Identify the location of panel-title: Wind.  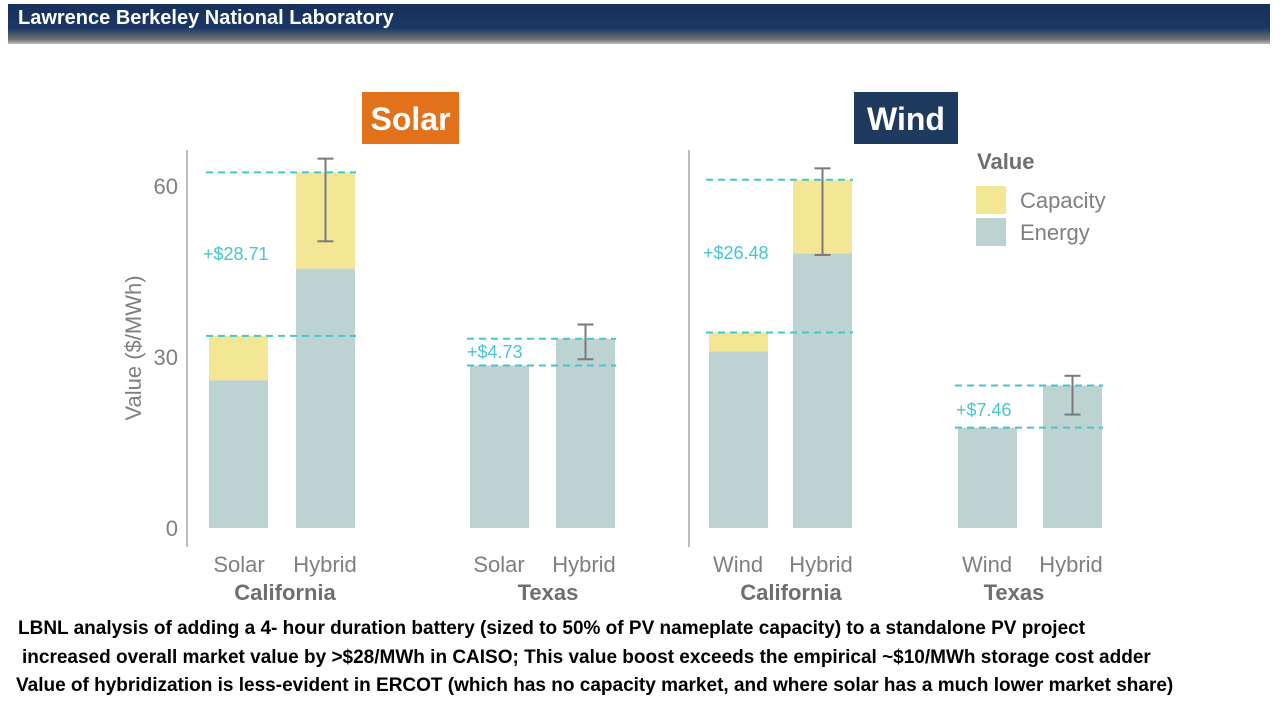
(906, 119).